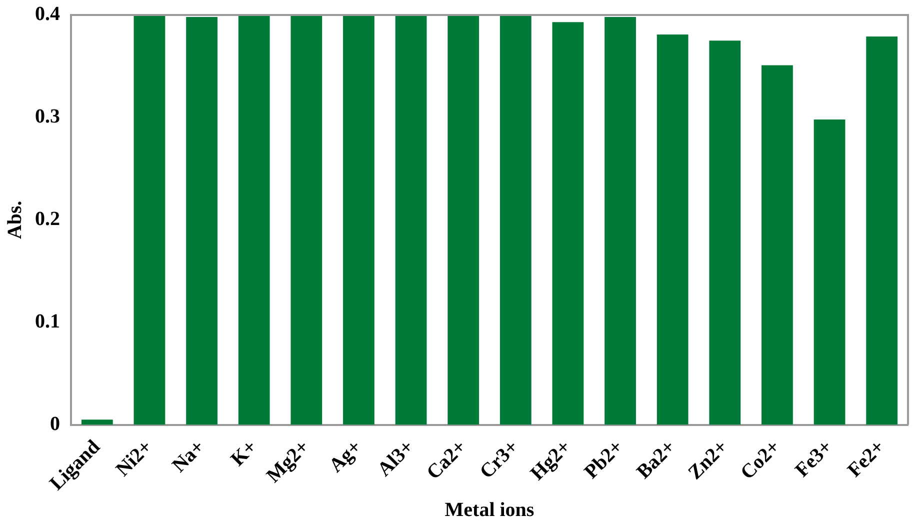 Image resolution: width=914 pixels, height=523 pixels. What do you see at coordinates (345, 456) in the screenshot?
I see `x-tick-label: Ag+` at bounding box center [345, 456].